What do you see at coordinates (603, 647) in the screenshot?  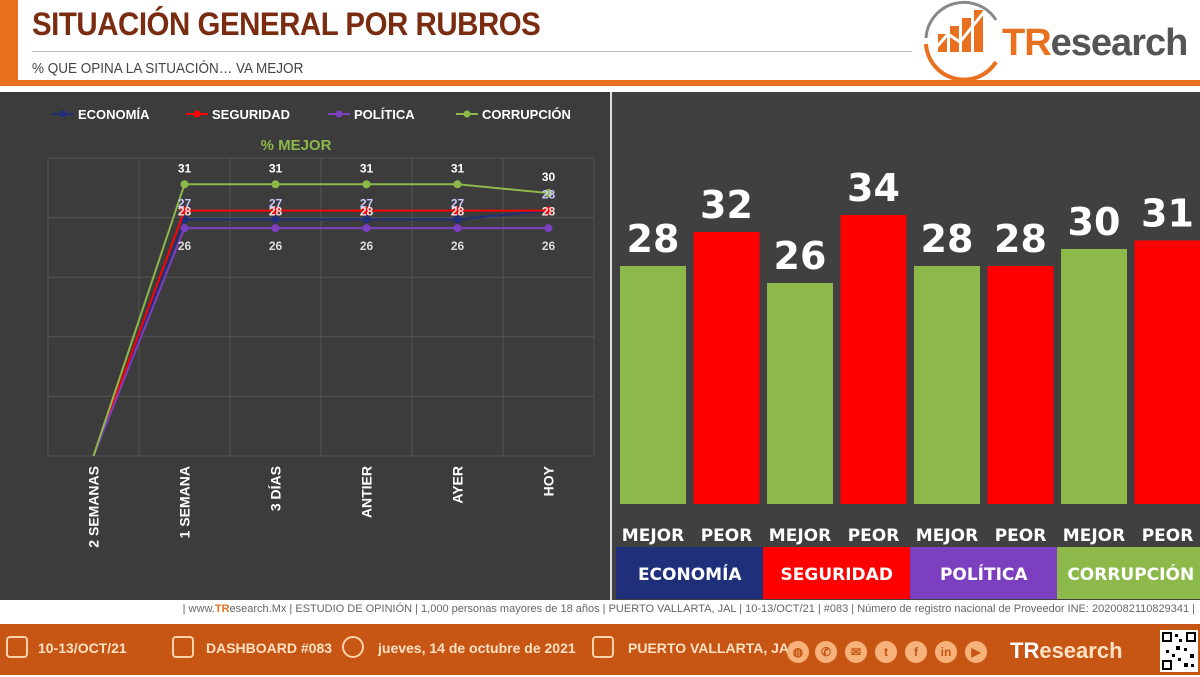 I see `map-icon` at bounding box center [603, 647].